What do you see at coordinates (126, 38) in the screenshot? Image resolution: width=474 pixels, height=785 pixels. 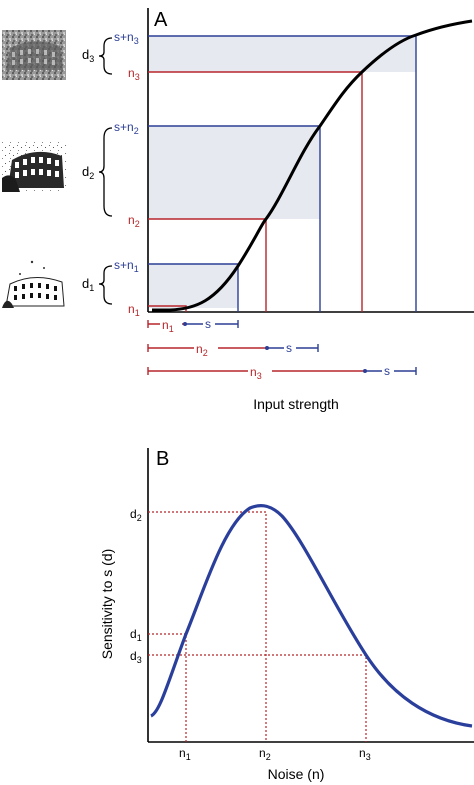 I see `label-s-n3: s+n3` at bounding box center [126, 38].